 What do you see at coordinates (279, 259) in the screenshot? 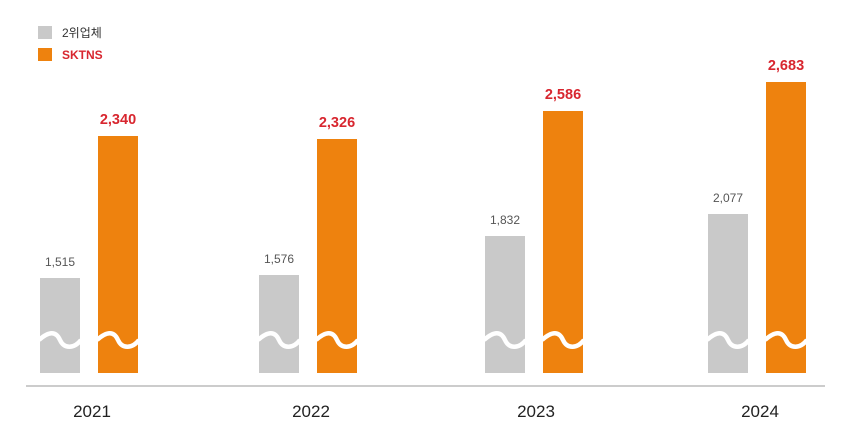
I see `data-label-competitor-2022: 1,576` at bounding box center [279, 259].